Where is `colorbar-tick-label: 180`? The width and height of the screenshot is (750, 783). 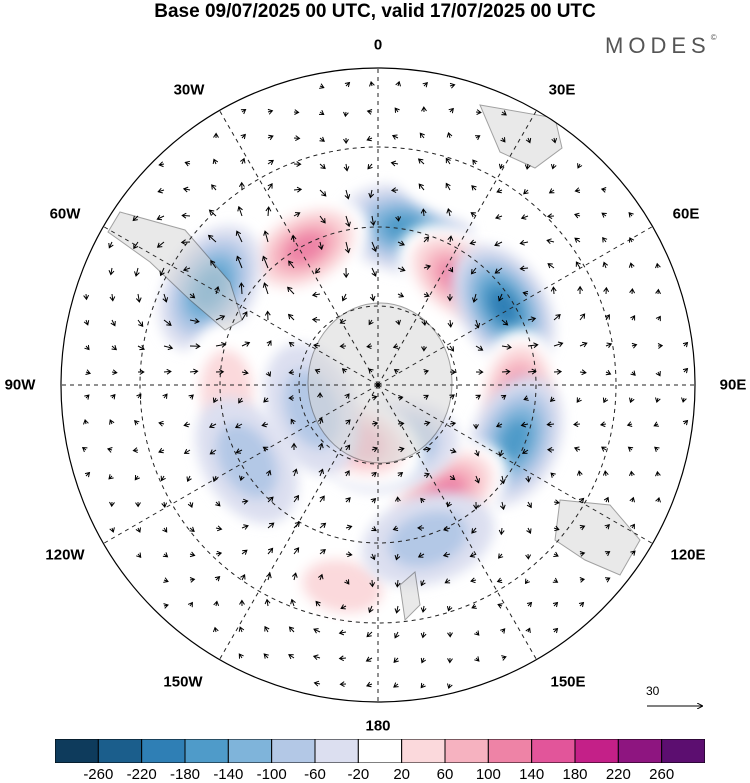
colorbar-tick-label: 180 is located at coordinates (575, 774).